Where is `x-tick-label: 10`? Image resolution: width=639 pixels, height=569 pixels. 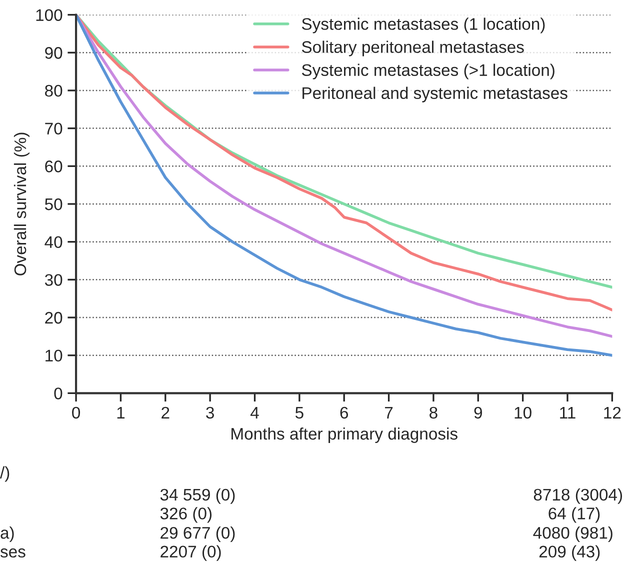
x-tick-label: 10 is located at coordinates (523, 412).